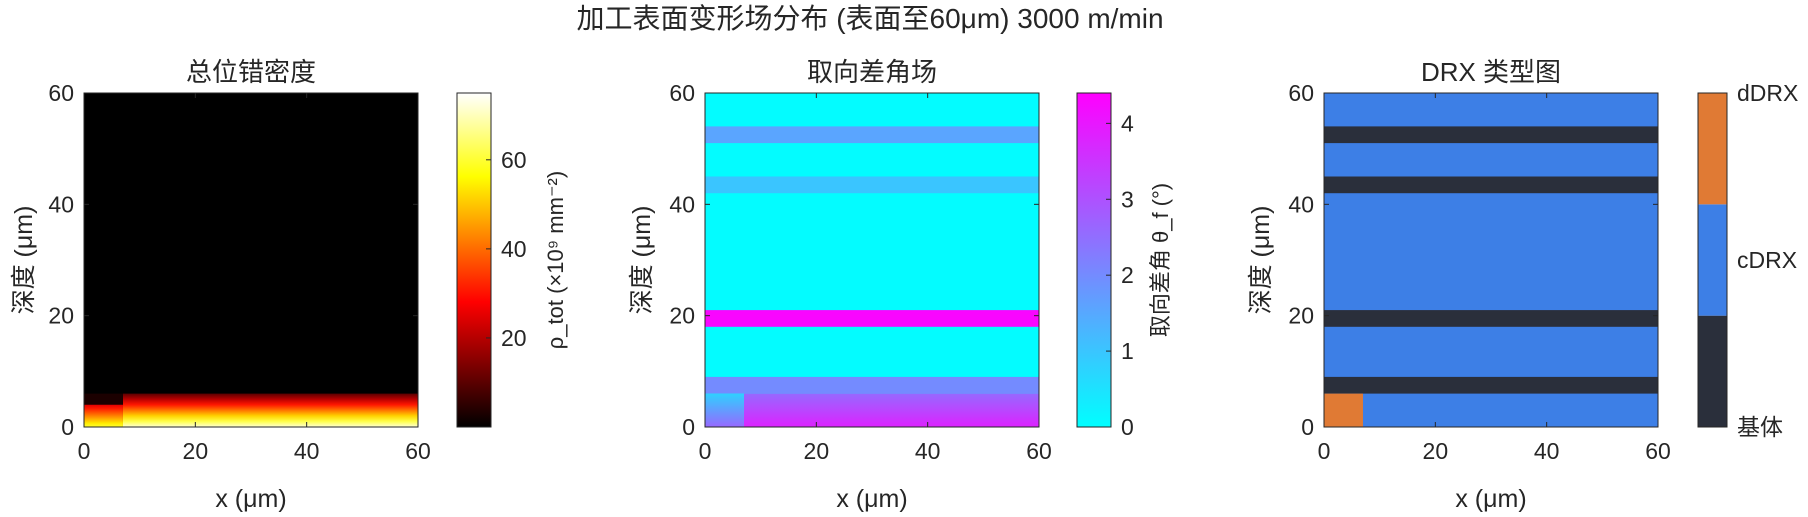 The height and width of the screenshot is (517, 1808). I want to click on panel-3-regions, so click(1343, 410).